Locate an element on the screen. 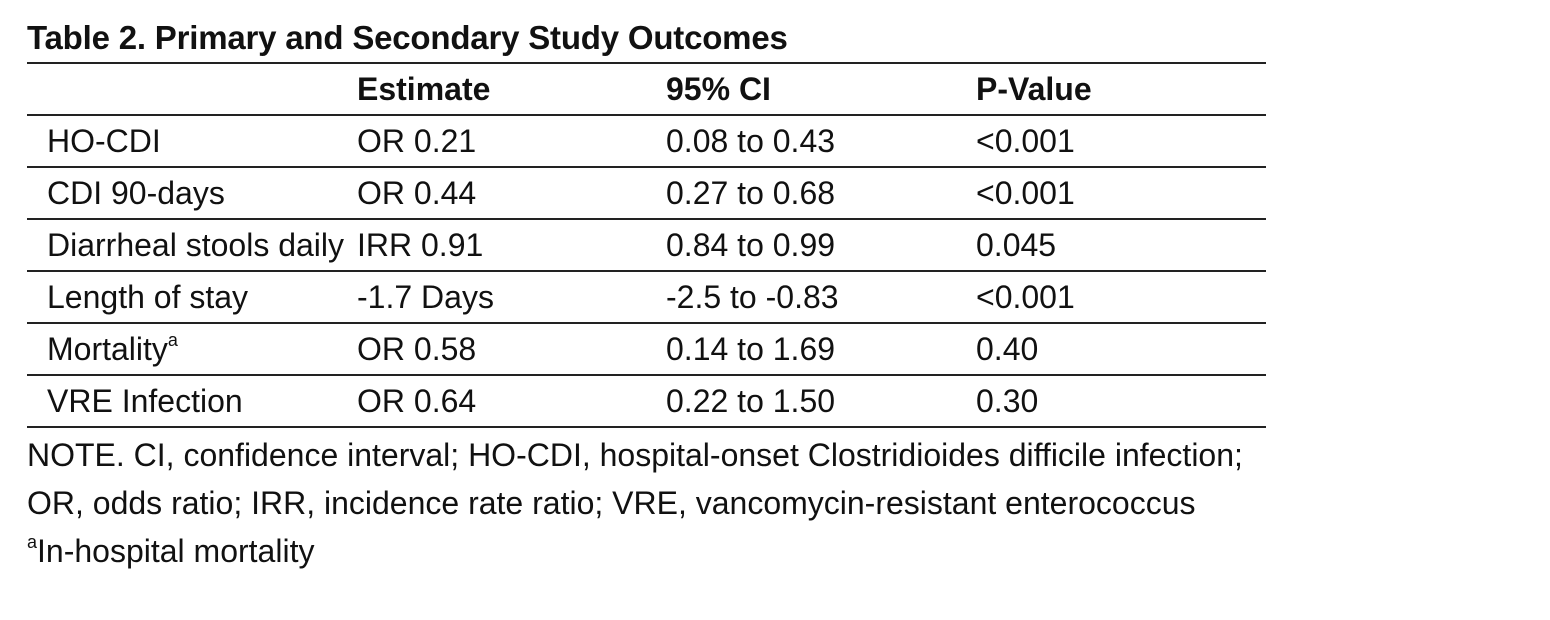 Image resolution: width=1550 pixels, height=620 pixels. ci-cell: 0.84 to 0.99 is located at coordinates (751, 245).